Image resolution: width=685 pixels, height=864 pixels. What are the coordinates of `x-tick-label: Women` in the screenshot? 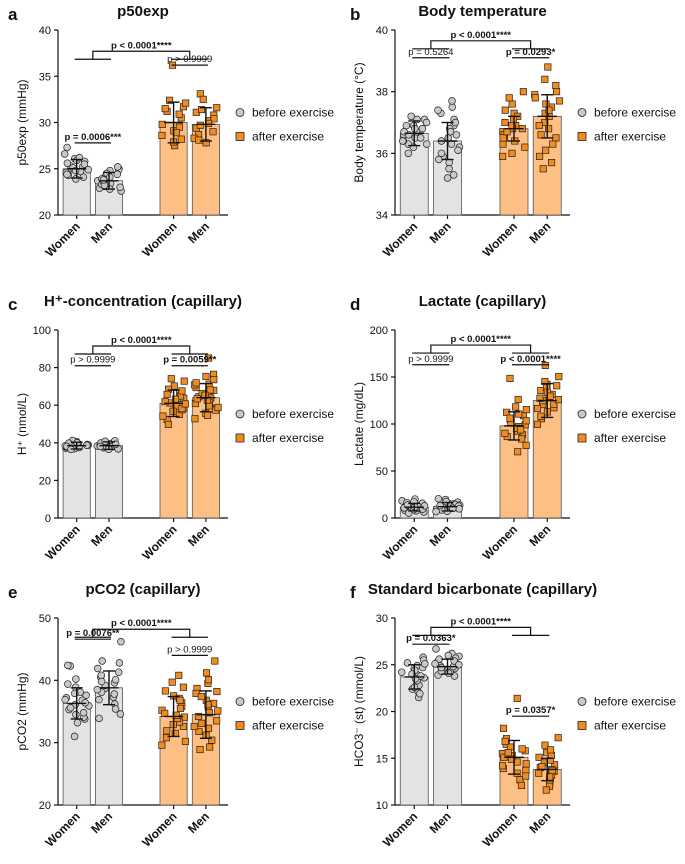 It's located at (62, 829).